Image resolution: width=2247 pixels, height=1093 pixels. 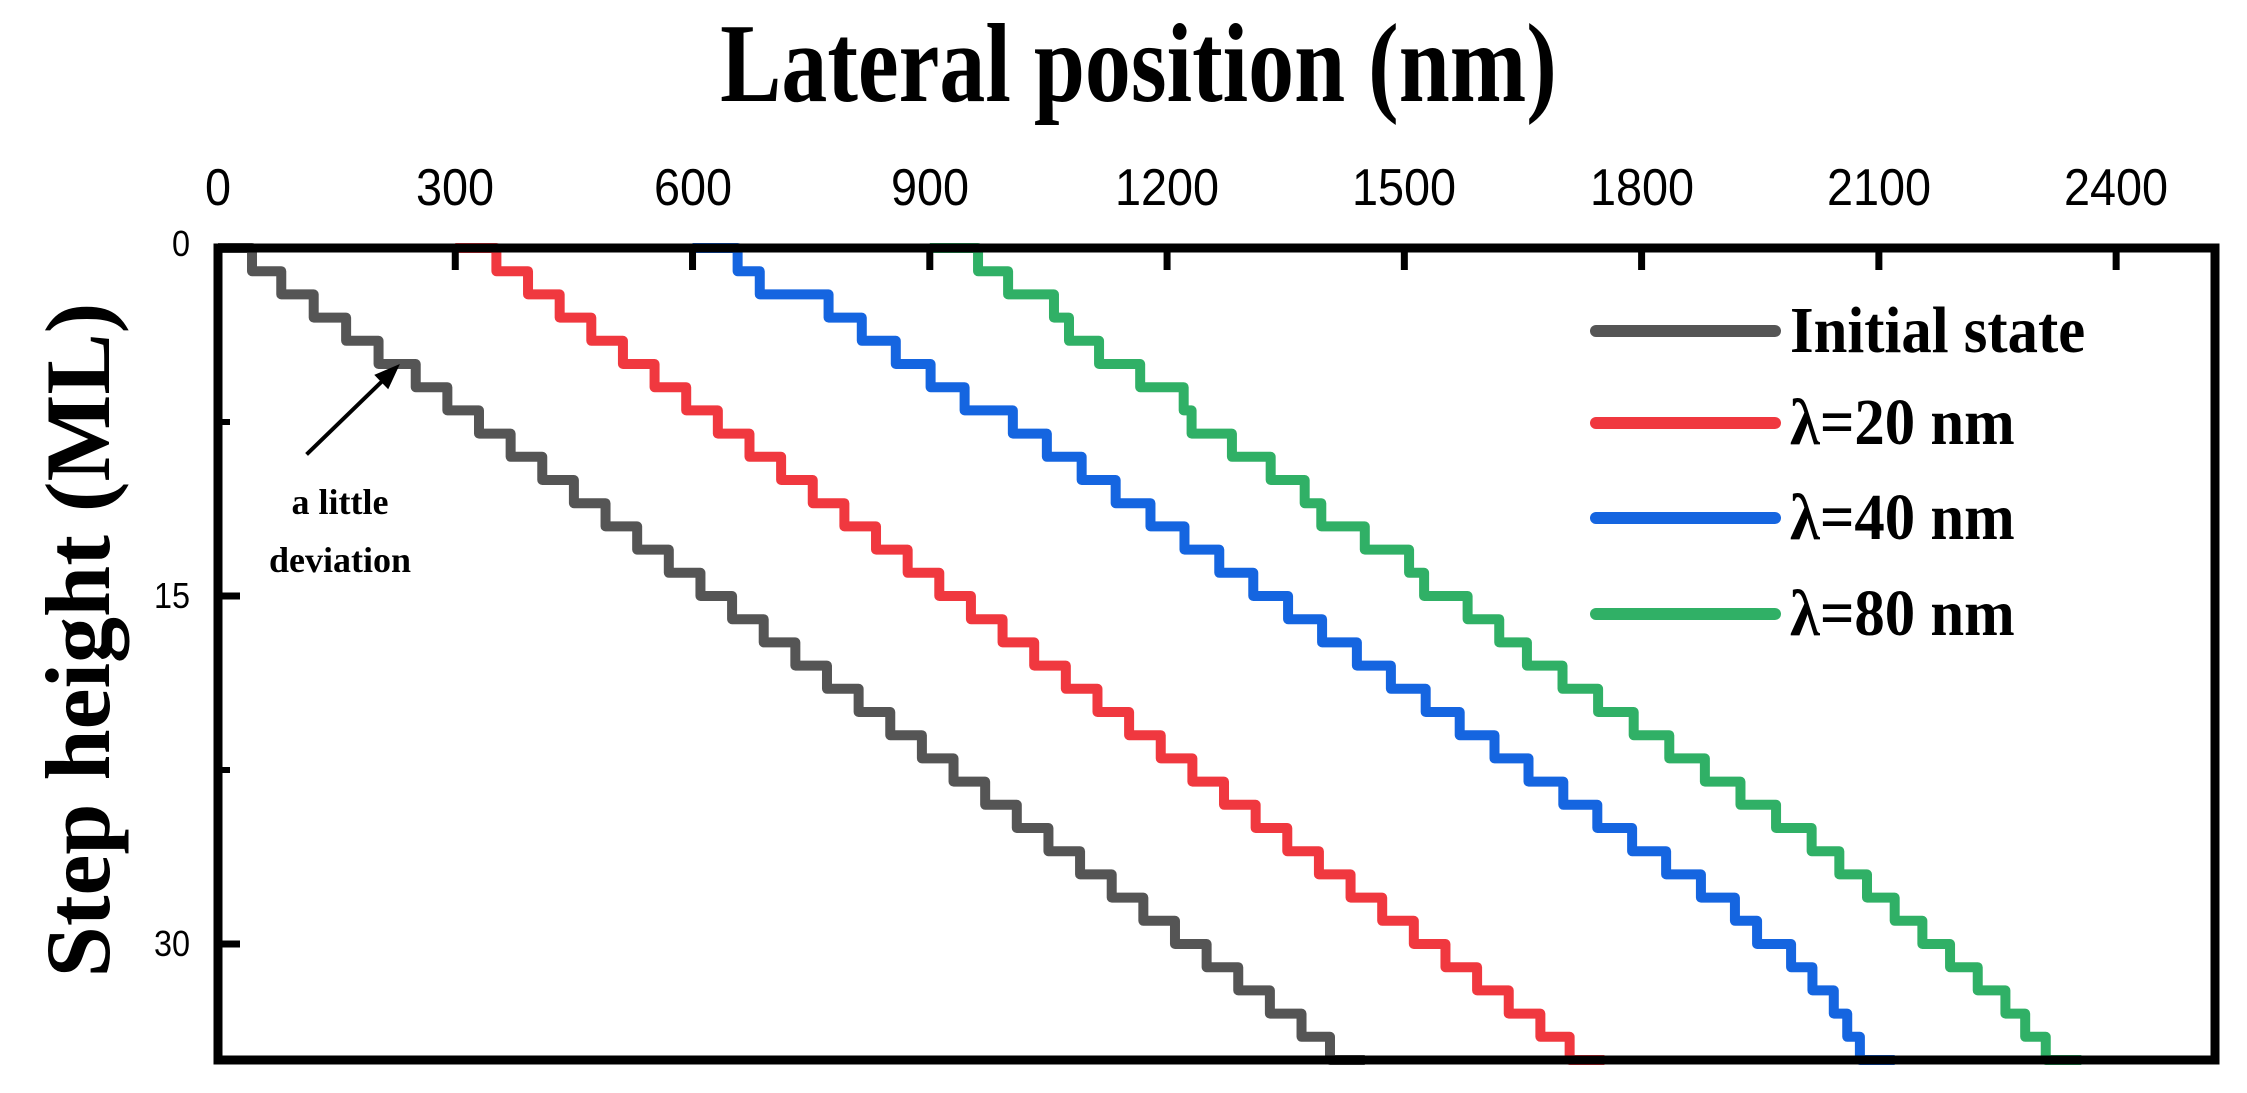 I want to click on x-tick-label: 0, so click(x=218, y=188).